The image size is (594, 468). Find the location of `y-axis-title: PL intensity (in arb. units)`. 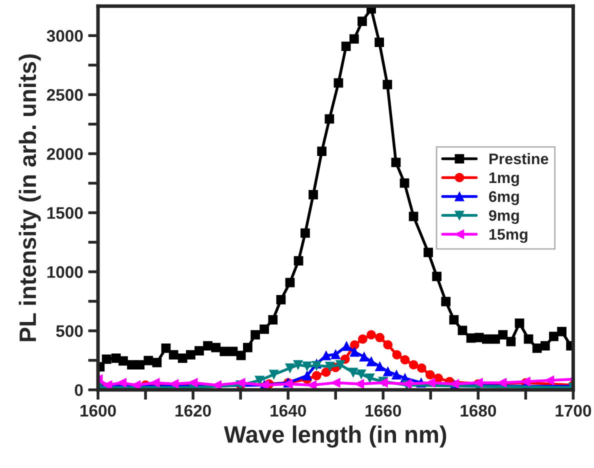

y-axis-title: PL intensity (in arb. units) is located at coordinates (29, 198).